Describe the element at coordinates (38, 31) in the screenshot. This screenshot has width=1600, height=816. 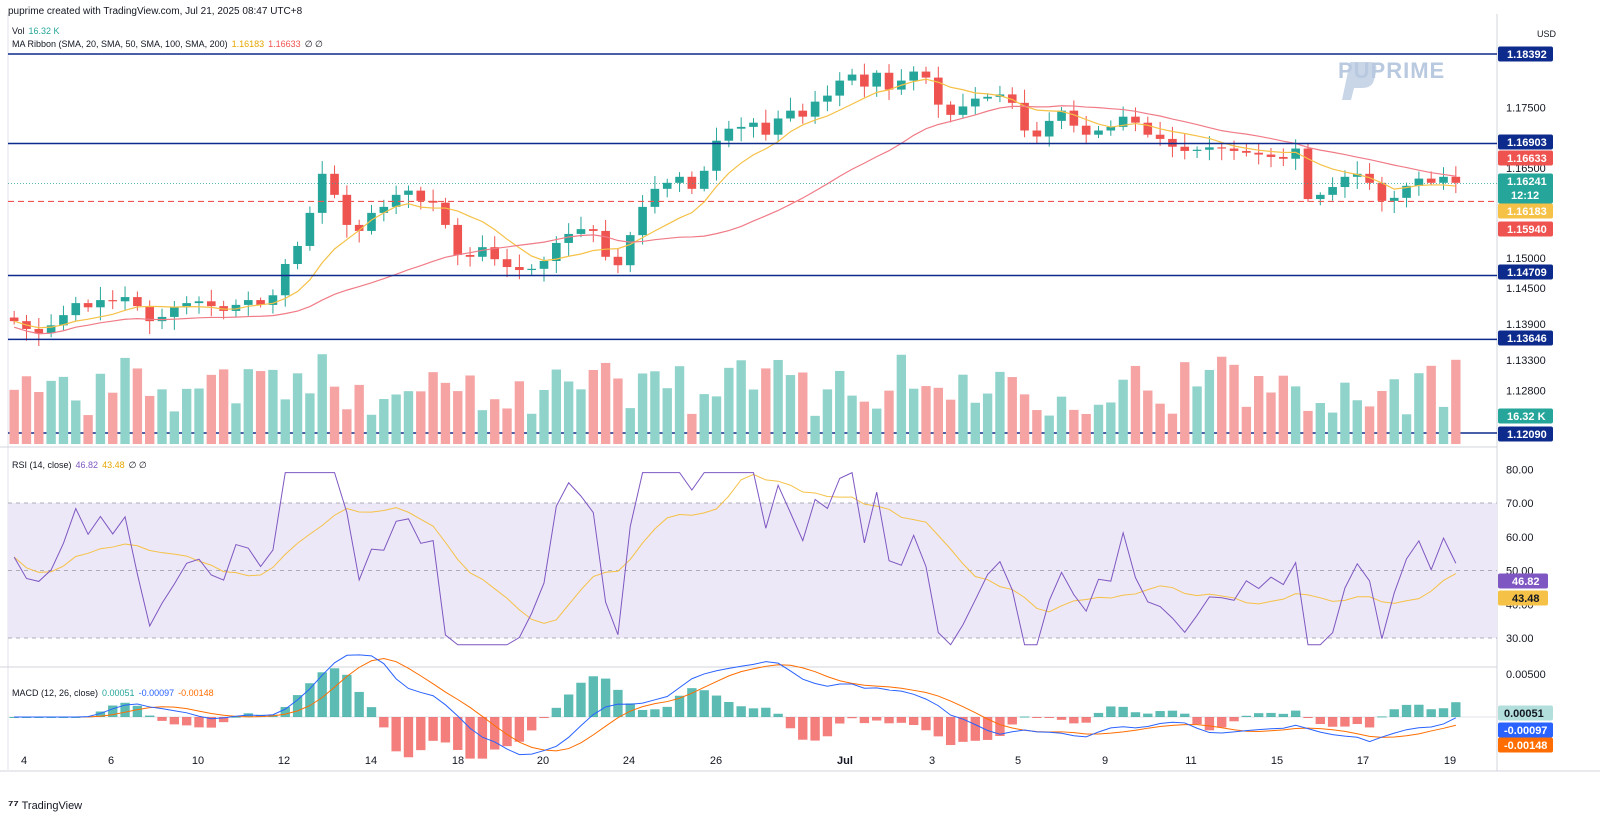
I see `volume-legend: Vol 16.32 K` at that location.